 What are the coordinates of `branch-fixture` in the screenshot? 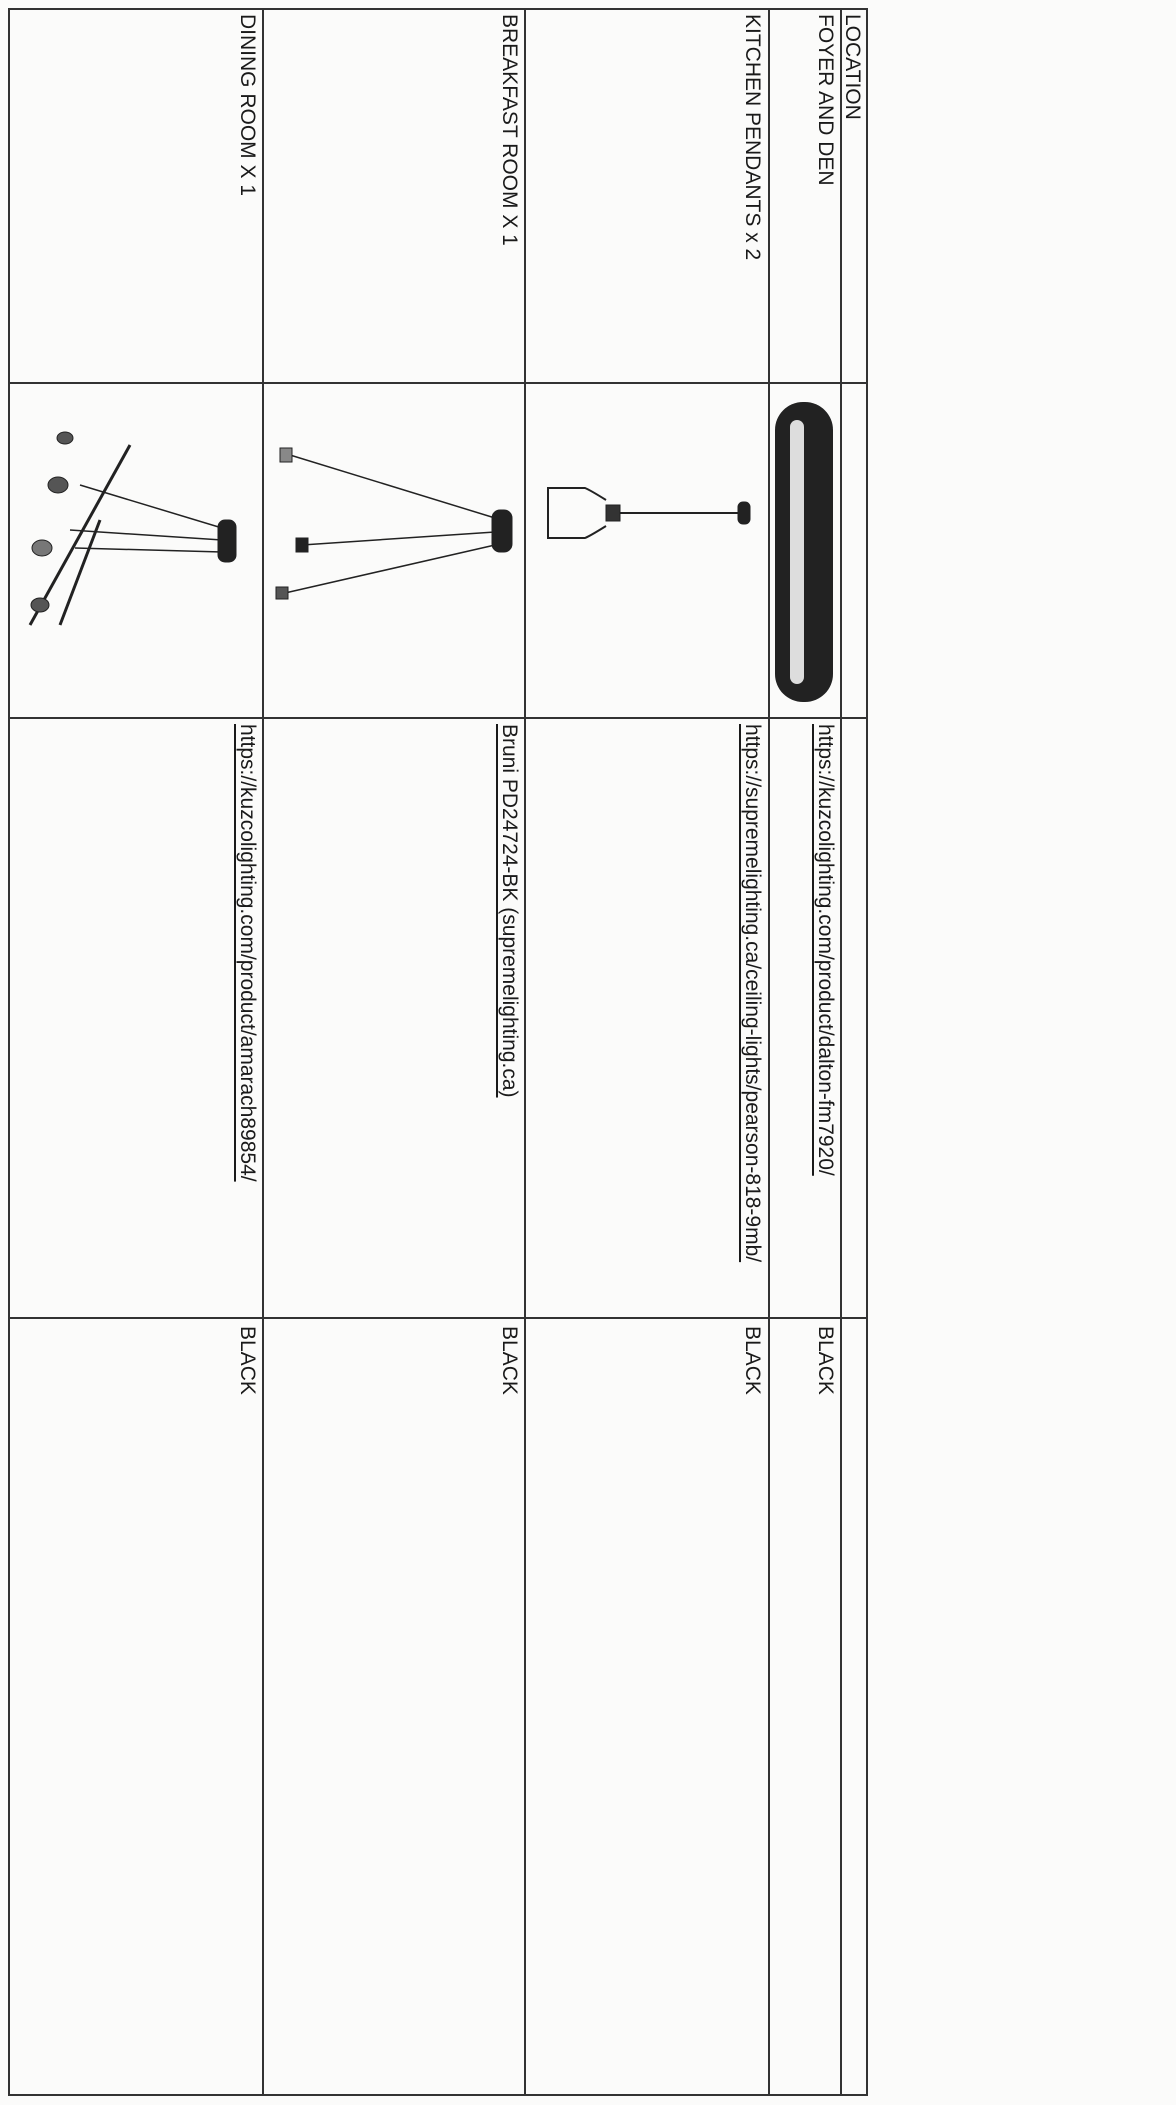 It's located at (132, 528).